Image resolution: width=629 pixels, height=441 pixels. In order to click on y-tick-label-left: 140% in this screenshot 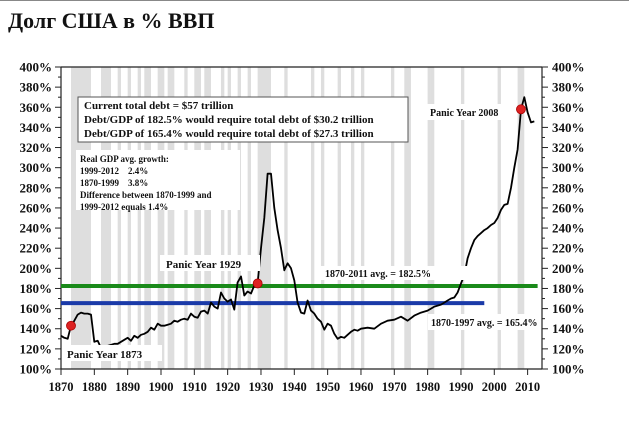, I will do `click(36, 328)`.